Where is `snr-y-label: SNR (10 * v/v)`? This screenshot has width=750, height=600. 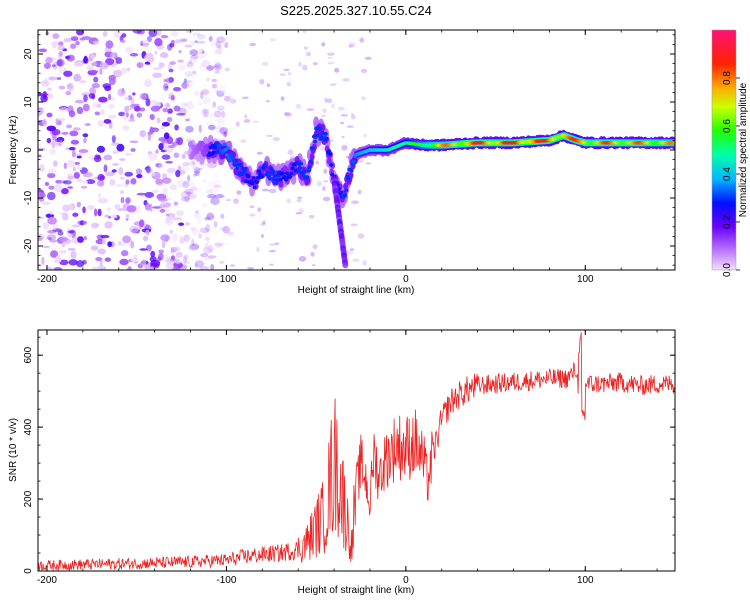 snr-y-label: SNR (10 * v/v) is located at coordinates (13, 450).